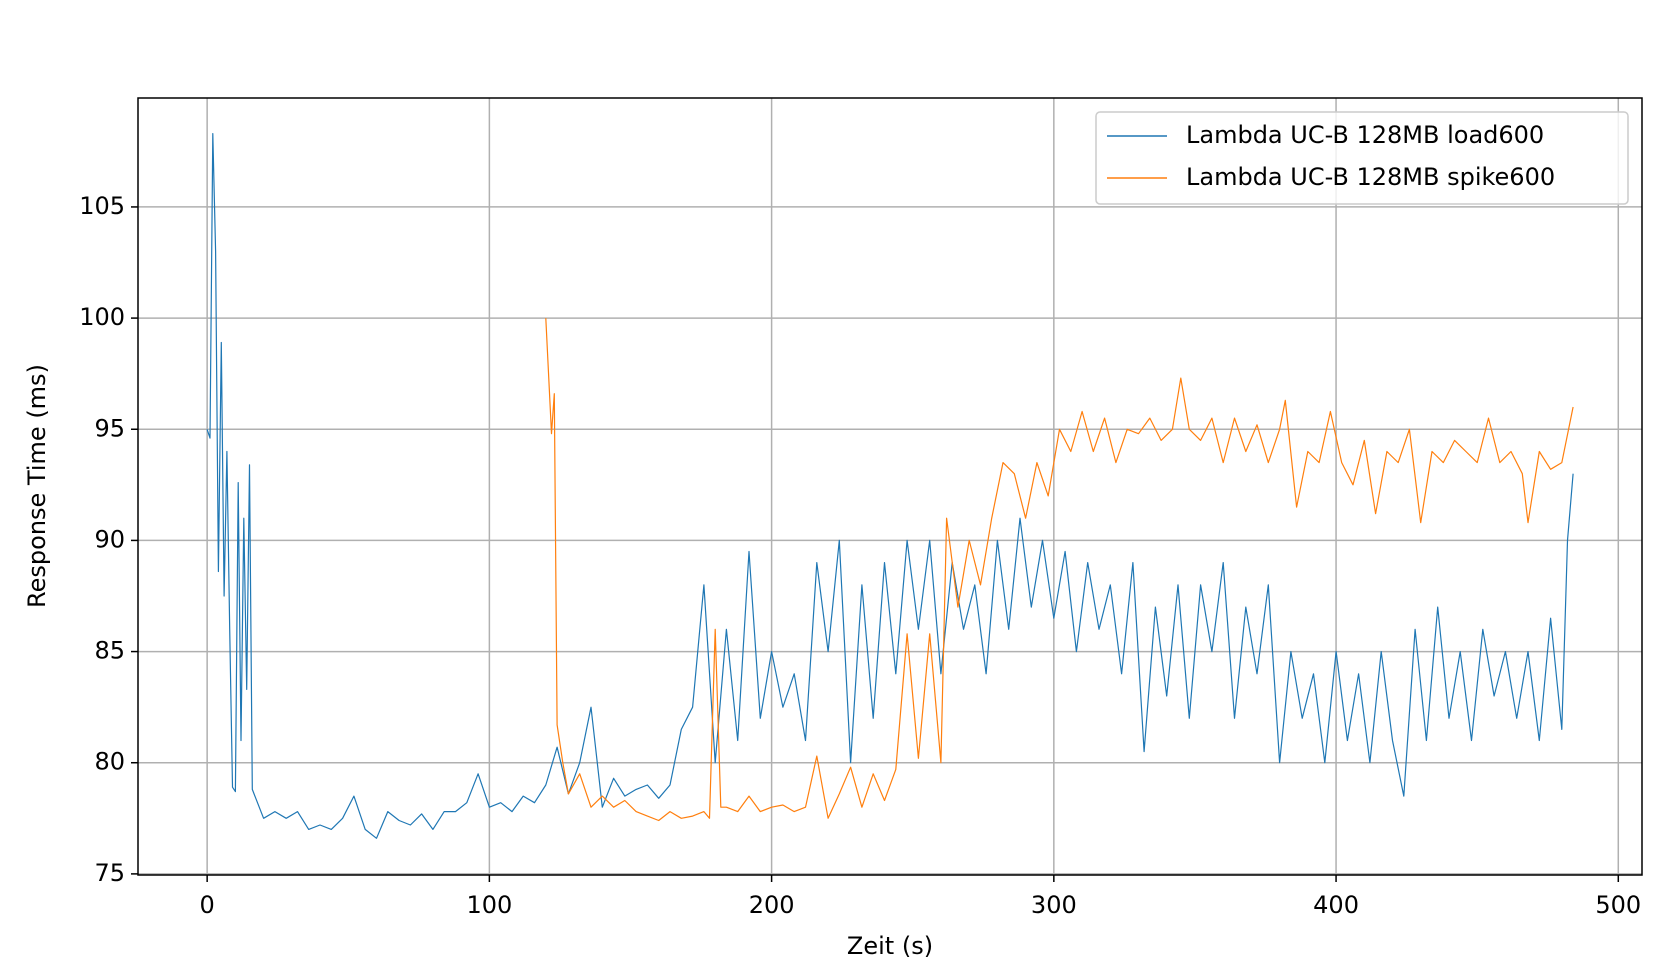  What do you see at coordinates (489, 905) in the screenshot?
I see `x-tick-label: 100` at bounding box center [489, 905].